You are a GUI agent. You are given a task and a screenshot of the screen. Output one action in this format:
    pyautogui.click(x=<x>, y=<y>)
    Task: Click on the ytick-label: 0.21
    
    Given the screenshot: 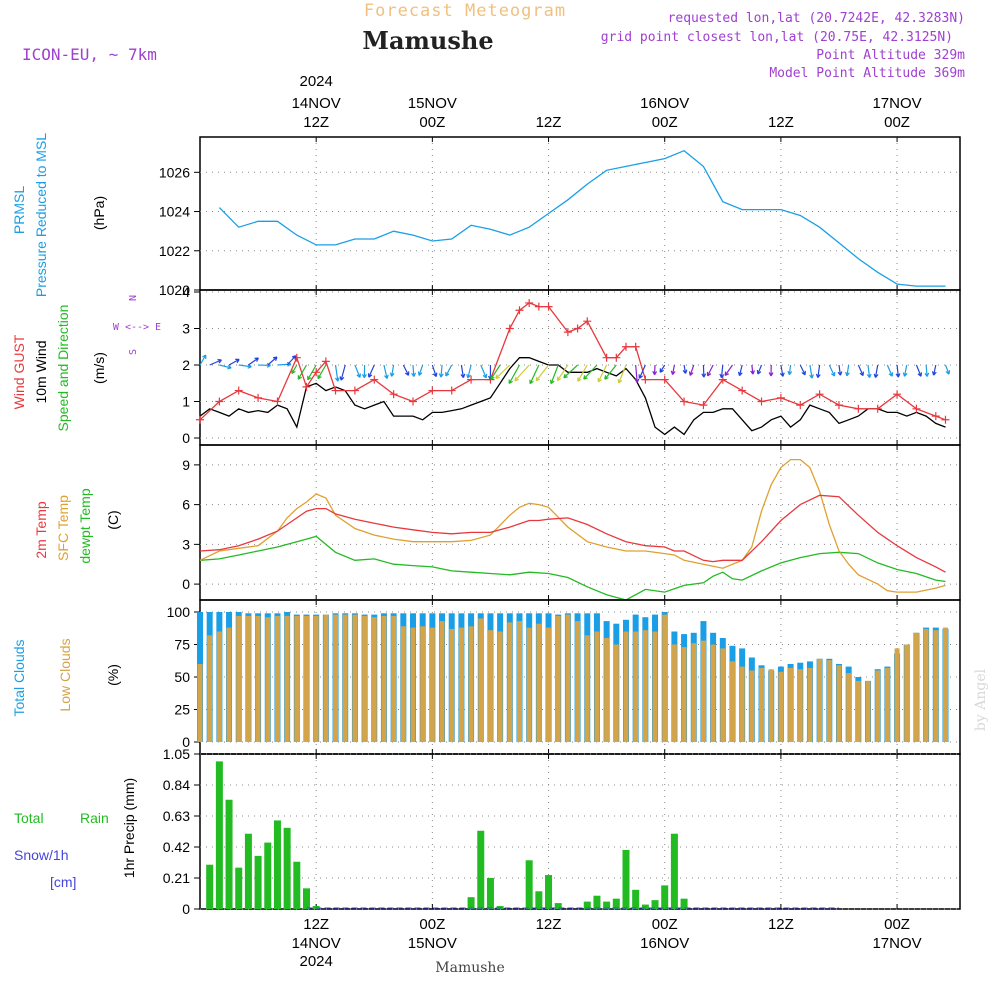 What is the action you would take?
    pyautogui.click(x=176, y=878)
    